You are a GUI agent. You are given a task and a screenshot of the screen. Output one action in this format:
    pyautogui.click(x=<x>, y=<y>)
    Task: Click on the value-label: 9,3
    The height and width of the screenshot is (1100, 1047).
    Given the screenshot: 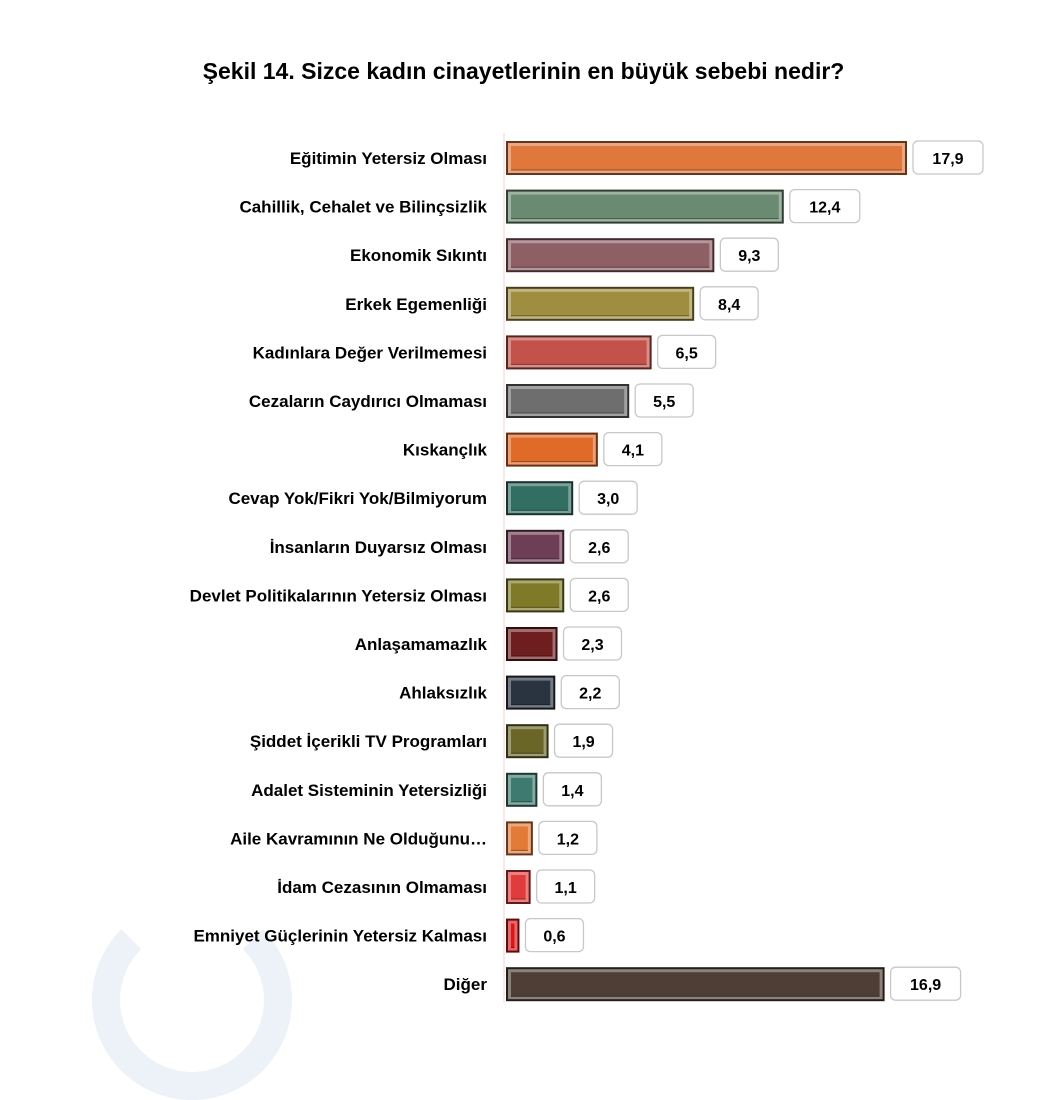 What is the action you would take?
    pyautogui.click(x=749, y=256)
    